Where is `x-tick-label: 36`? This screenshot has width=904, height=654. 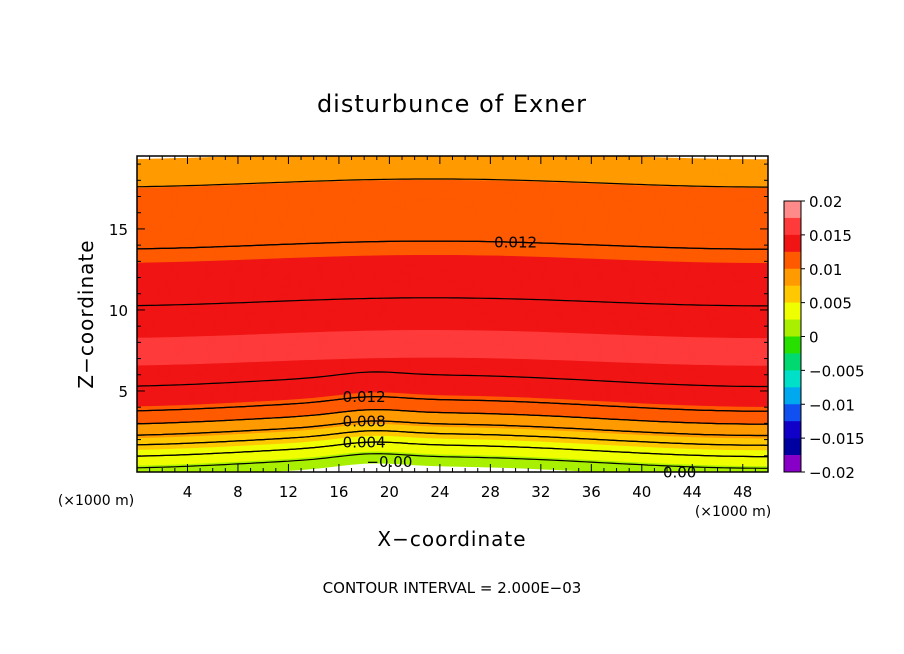 x-tick-label: 36 is located at coordinates (591, 492).